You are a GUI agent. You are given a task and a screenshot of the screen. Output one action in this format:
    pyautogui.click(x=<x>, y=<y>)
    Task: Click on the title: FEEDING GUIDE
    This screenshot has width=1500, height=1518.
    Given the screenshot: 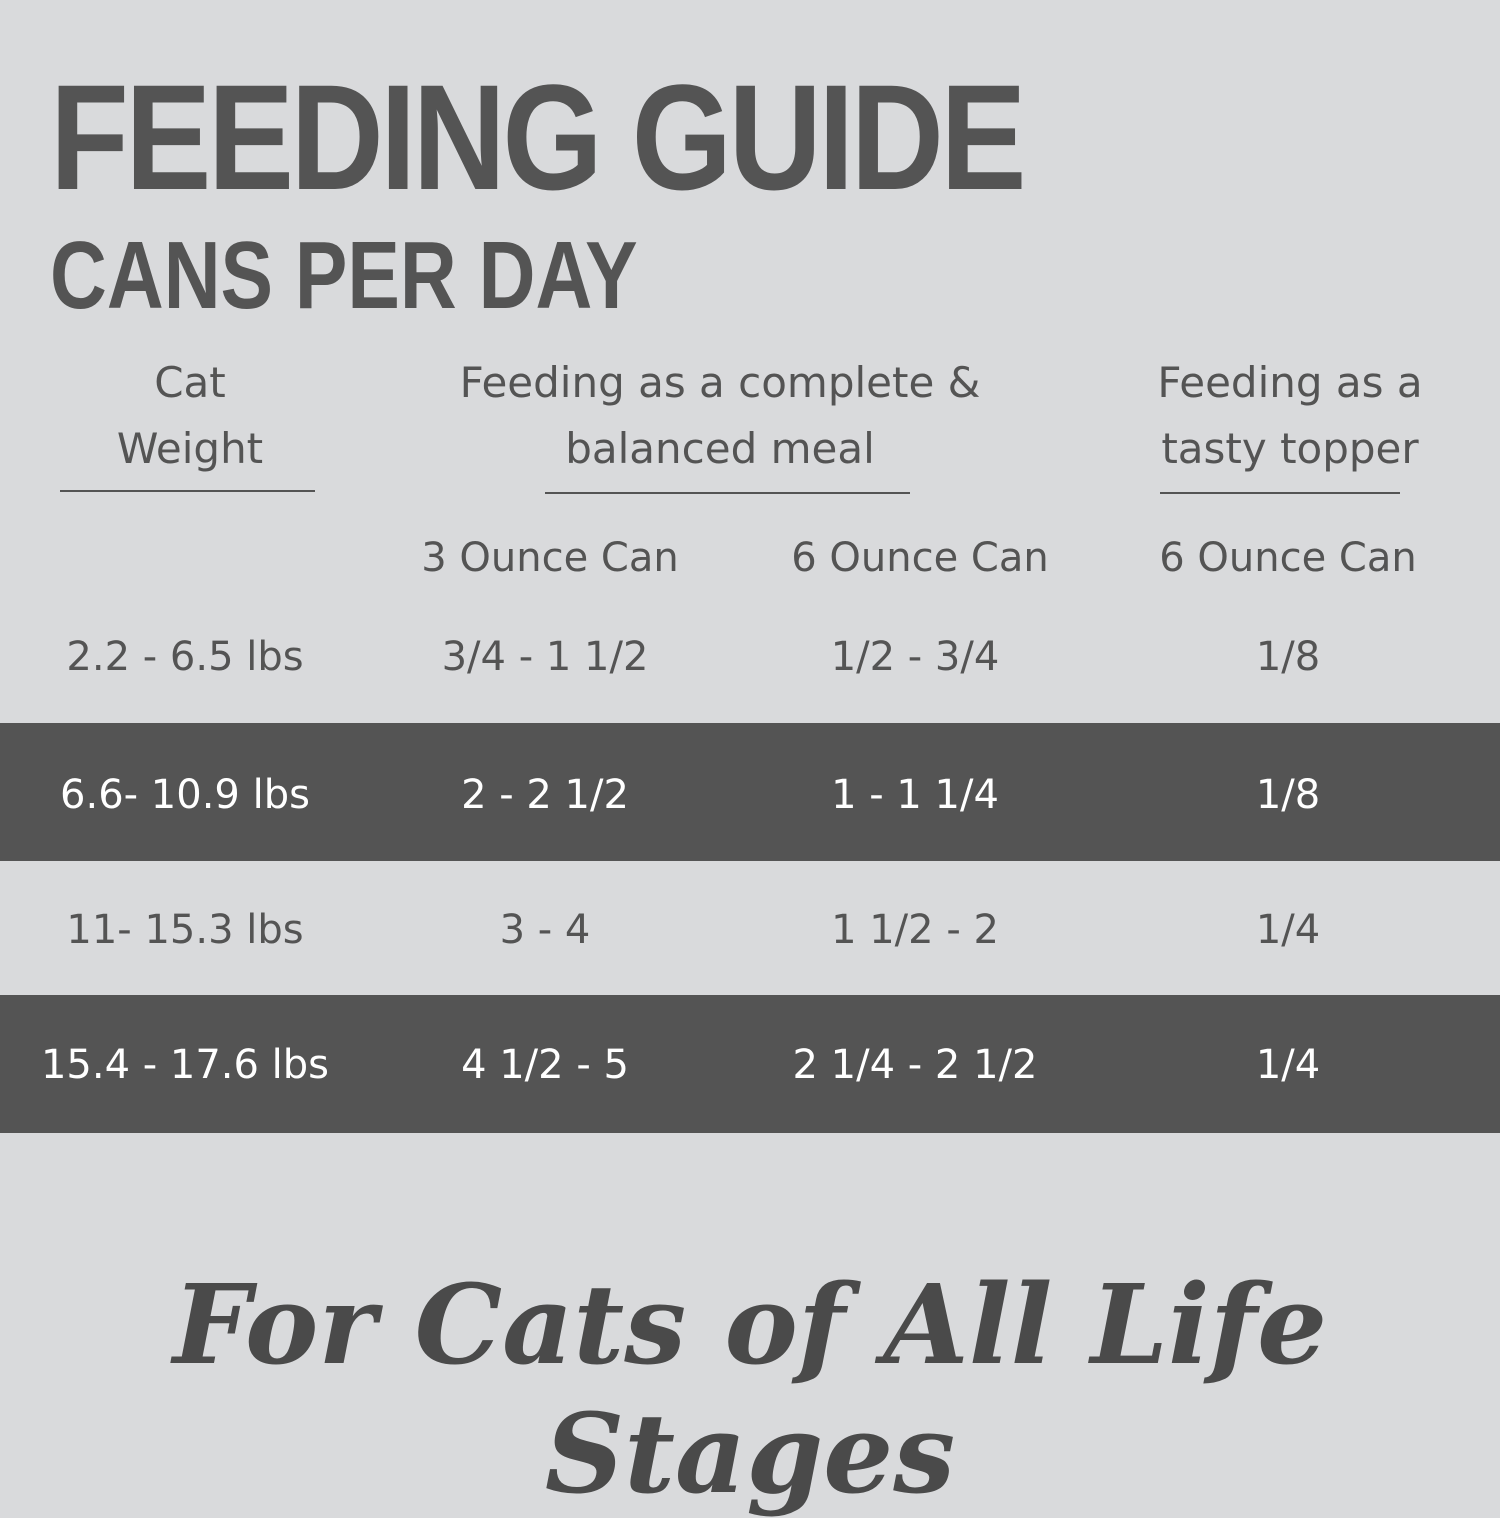 What is the action you would take?
    pyautogui.click(x=538, y=137)
    